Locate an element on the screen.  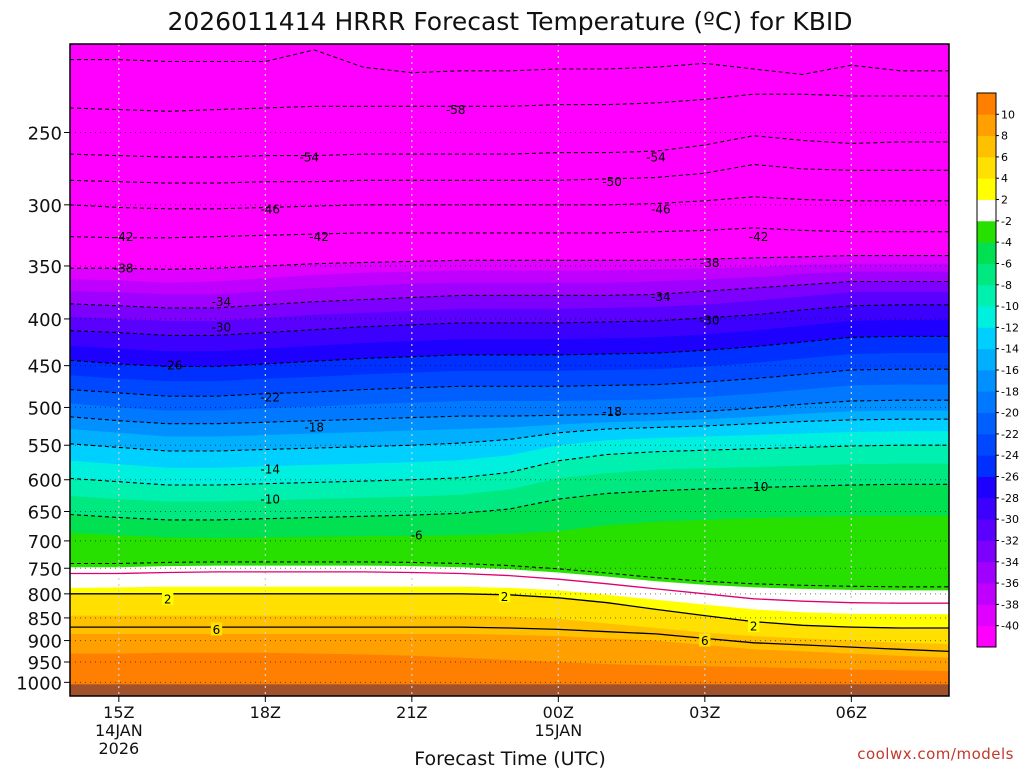
colorbar-label: -6 is located at coordinates (1006, 263).